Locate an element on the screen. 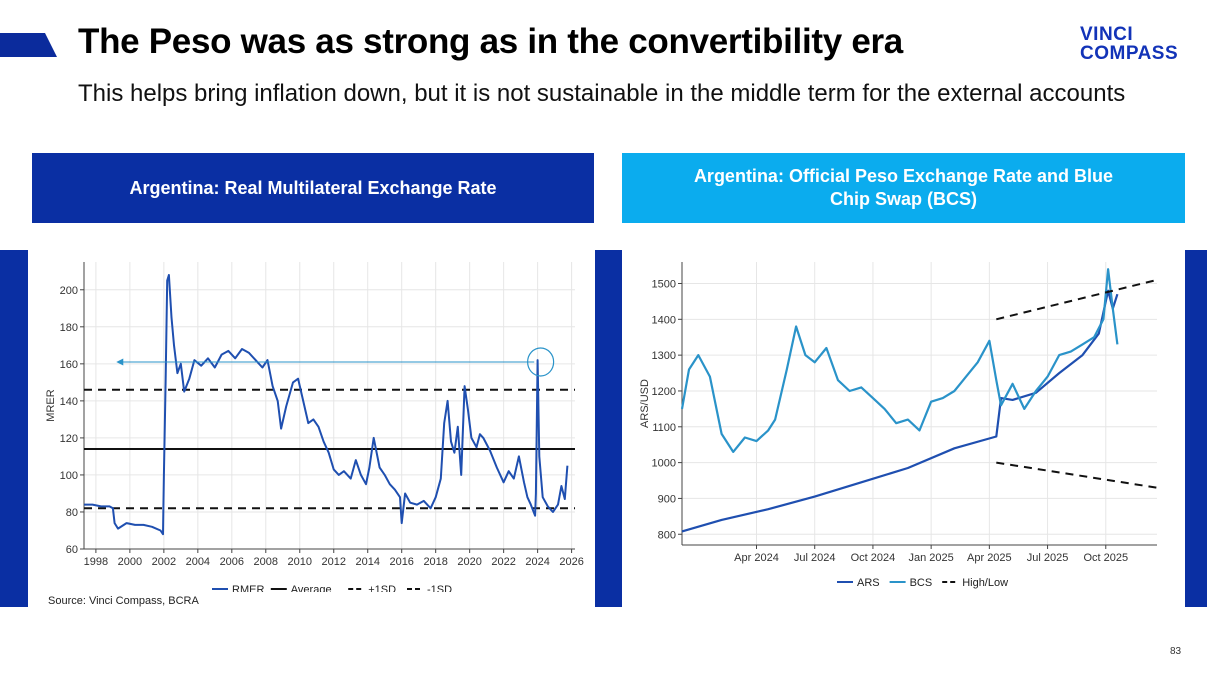 This screenshot has width=1207, height=679. x-tick-label: 1998 is located at coordinates (96, 562).